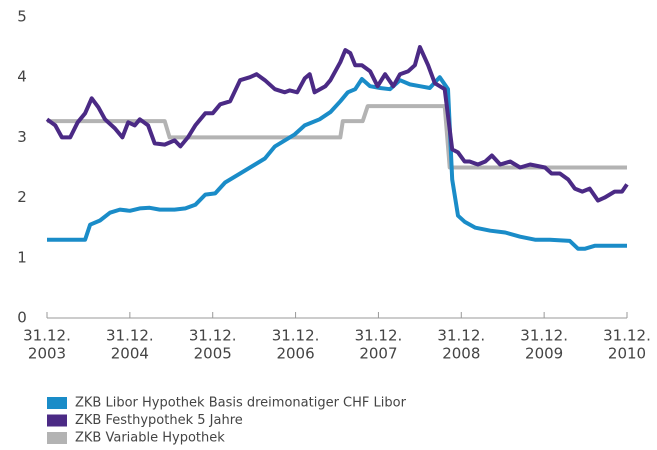 The height and width of the screenshot is (450, 657). What do you see at coordinates (295, 354) in the screenshot?
I see `x-tick-label: 2006` at bounding box center [295, 354].